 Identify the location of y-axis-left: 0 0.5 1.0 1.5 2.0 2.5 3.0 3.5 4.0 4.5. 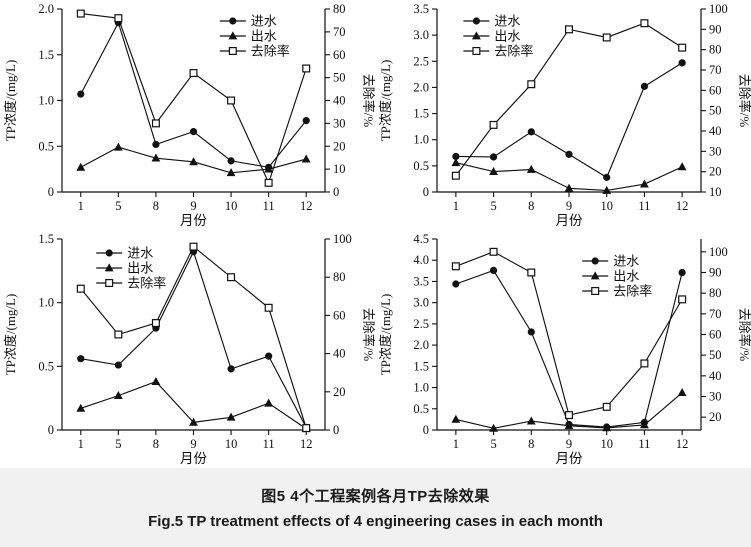
(425, 334).